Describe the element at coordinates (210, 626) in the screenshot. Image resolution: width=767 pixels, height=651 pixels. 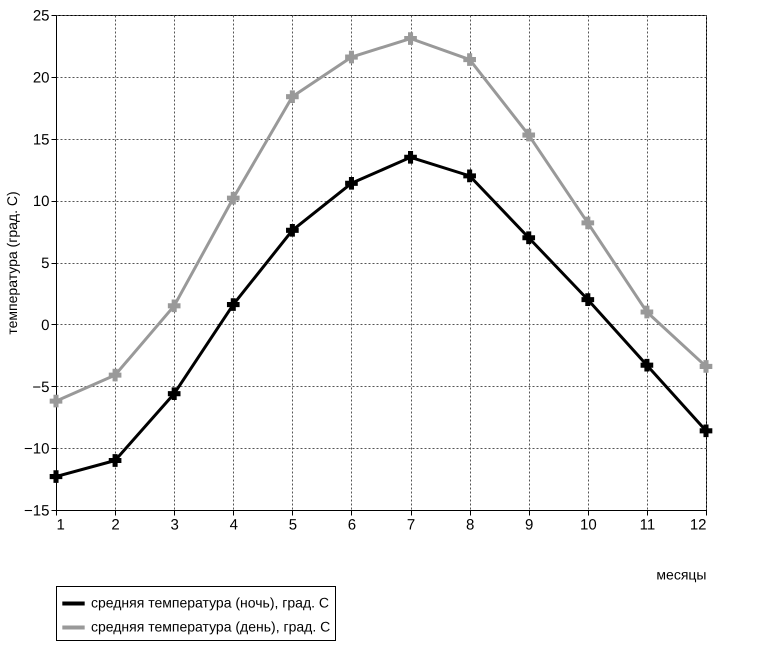
I see `legend-label: средняя температура (день), град. С` at that location.